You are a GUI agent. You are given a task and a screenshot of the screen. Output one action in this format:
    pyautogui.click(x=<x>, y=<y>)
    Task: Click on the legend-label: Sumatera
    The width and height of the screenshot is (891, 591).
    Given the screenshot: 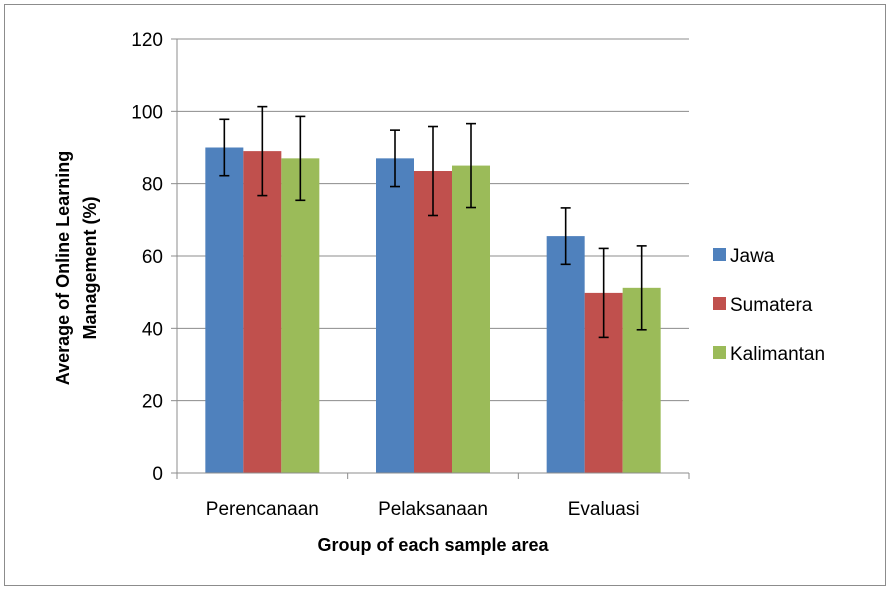 What is the action you would take?
    pyautogui.click(x=771, y=305)
    